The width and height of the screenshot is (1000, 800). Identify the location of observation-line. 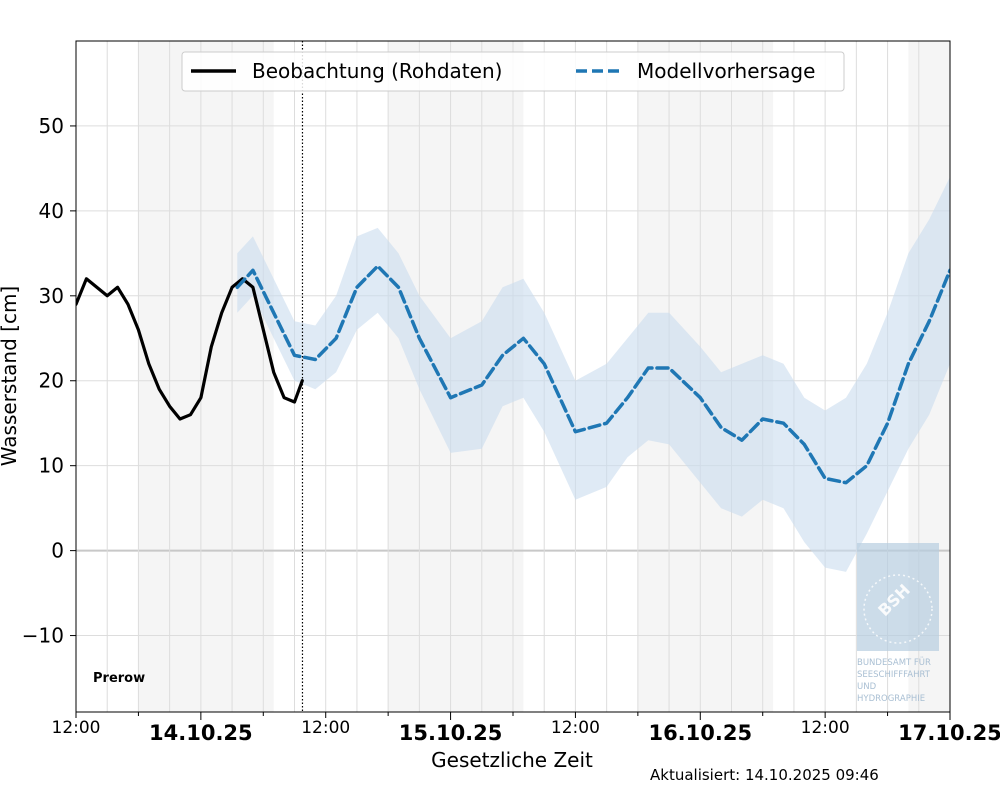
(190, 349).